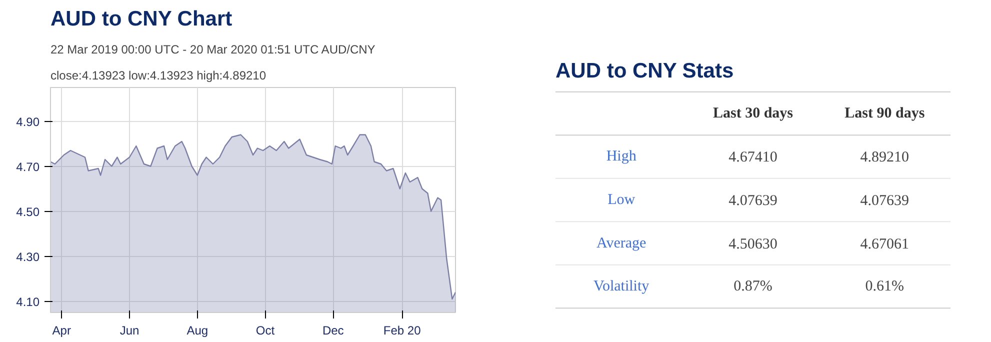 The width and height of the screenshot is (991, 342). What do you see at coordinates (28, 167) in the screenshot?
I see `y-tick-label: 4.70` at bounding box center [28, 167].